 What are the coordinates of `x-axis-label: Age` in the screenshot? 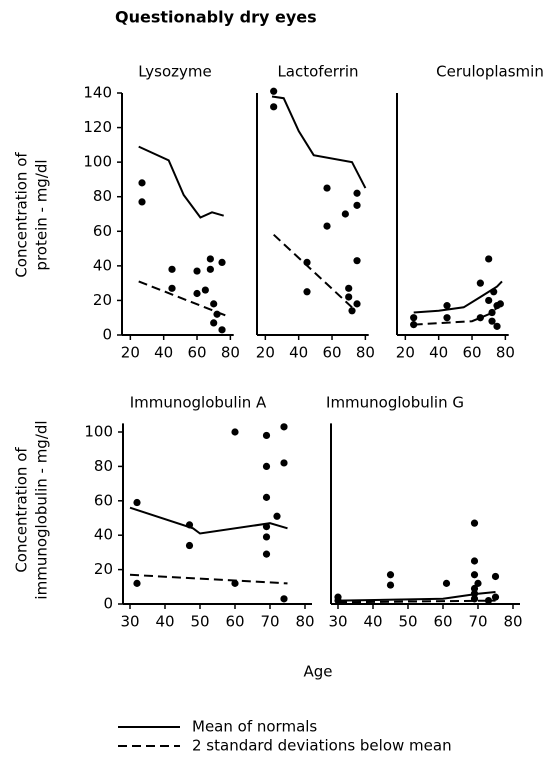 It's located at (317, 672).